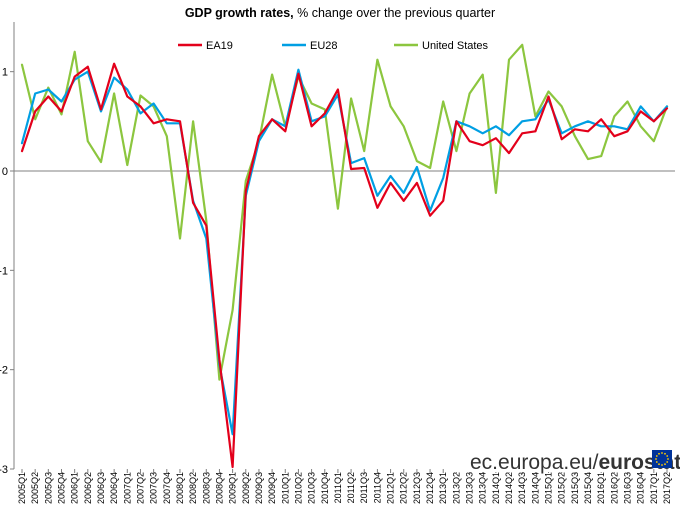 The width and height of the screenshot is (680, 510). I want to click on legend-label-eu28: EU28, so click(324, 46).